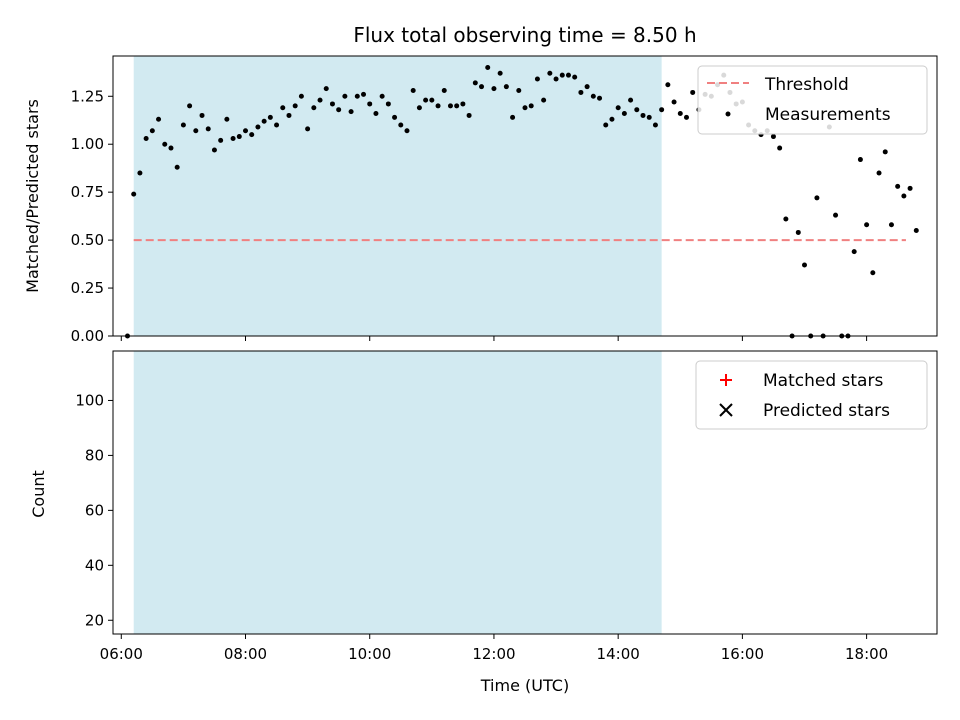 This screenshot has width=960, height=720. What do you see at coordinates (87, 240) in the screenshot?
I see `y-tick-label: 0.50` at bounding box center [87, 240].